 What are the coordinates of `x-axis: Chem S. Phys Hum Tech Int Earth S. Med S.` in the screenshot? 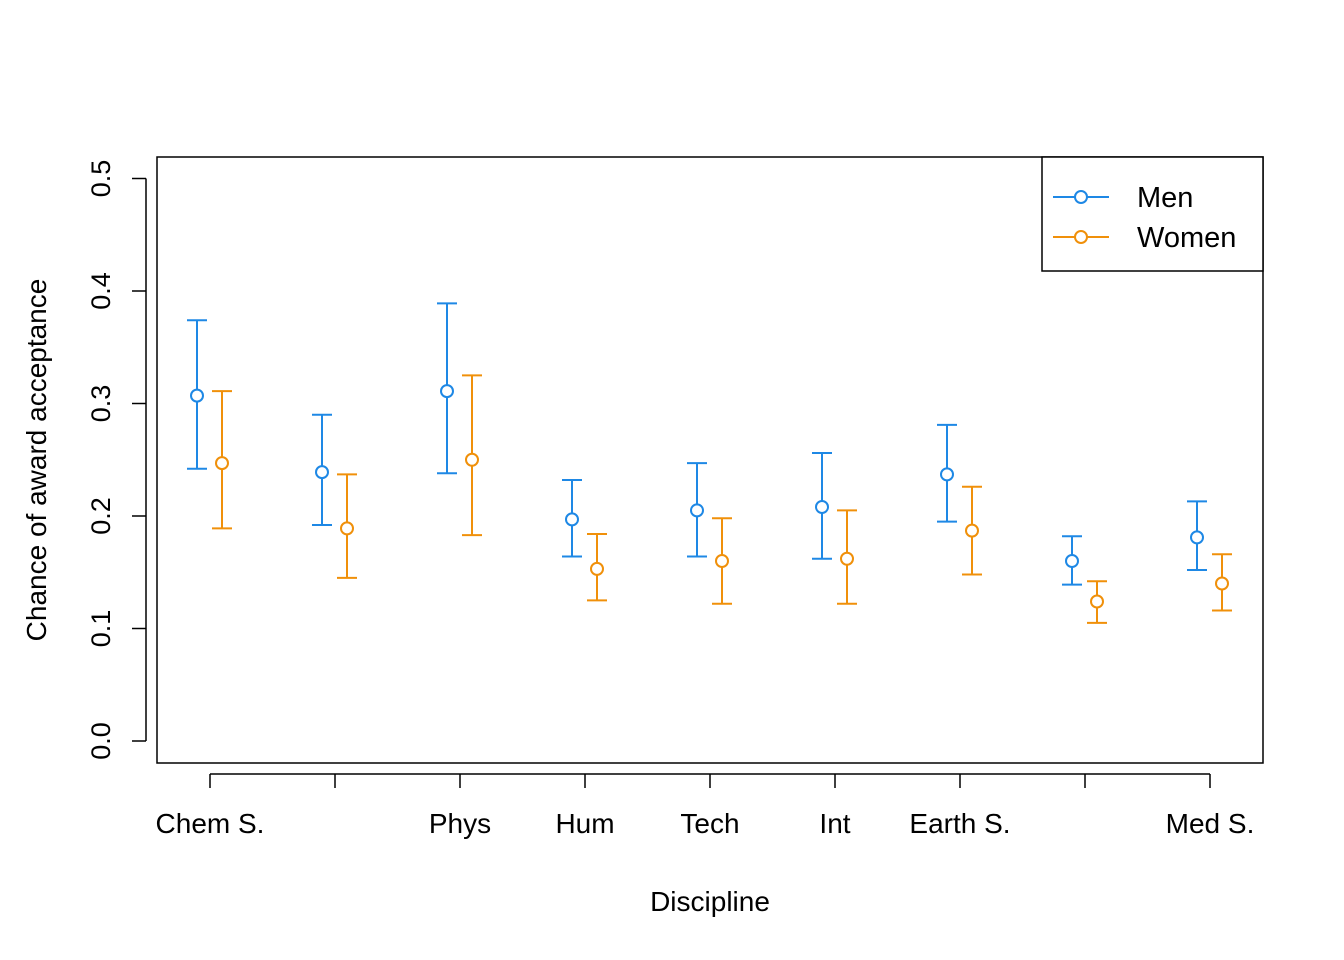 It's located at (705, 806).